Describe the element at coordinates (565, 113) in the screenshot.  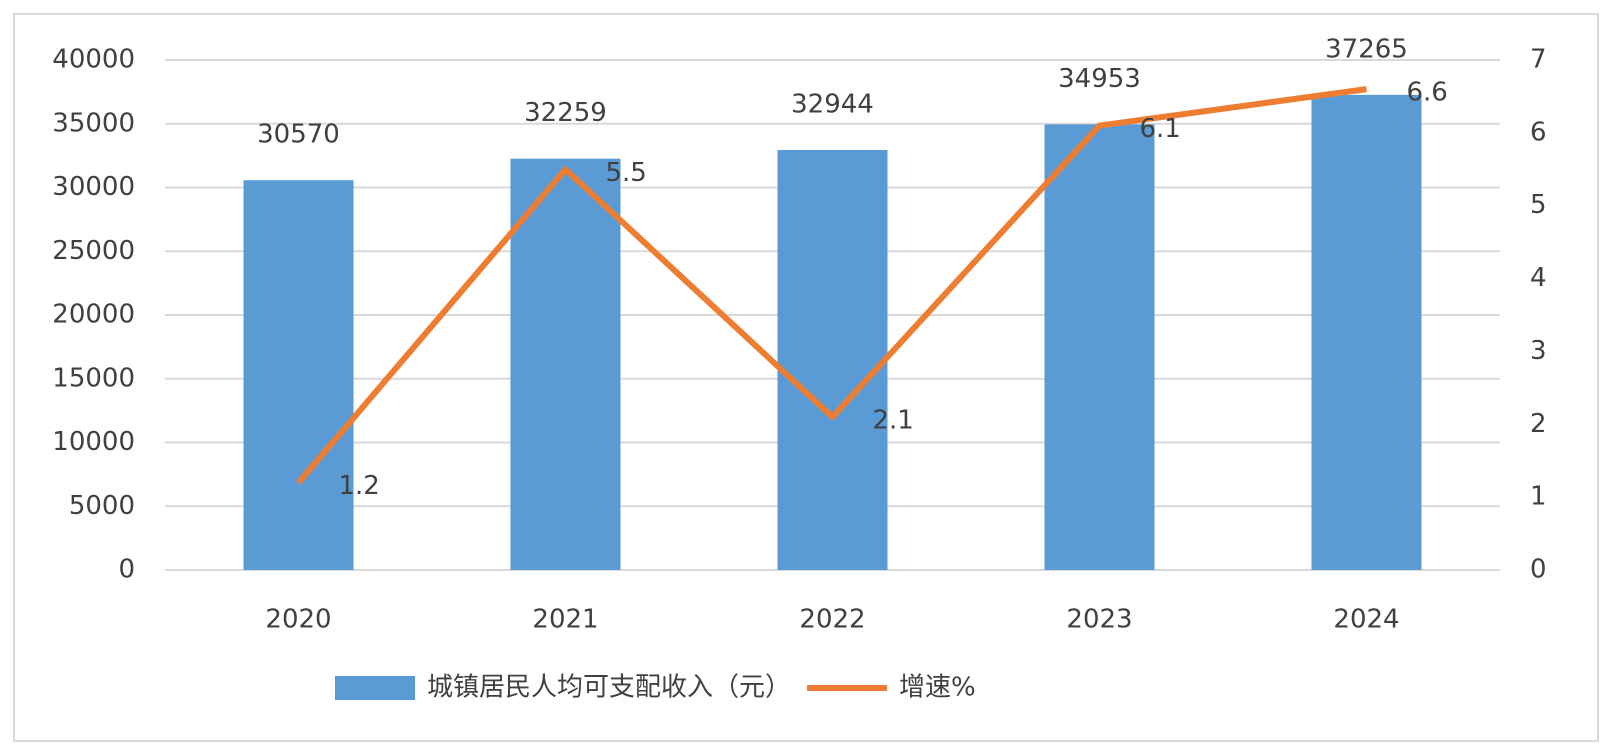
I see `data-label: 32259` at that location.